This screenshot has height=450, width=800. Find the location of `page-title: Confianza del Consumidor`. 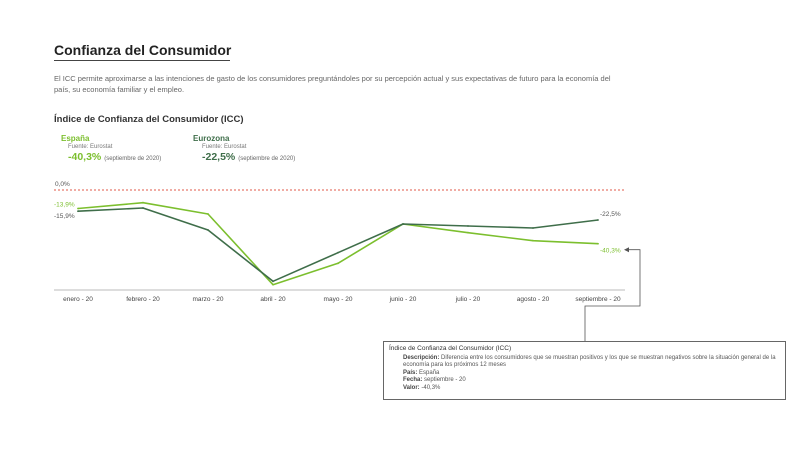

page-title: Confianza del Consumidor is located at coordinates (143, 50).